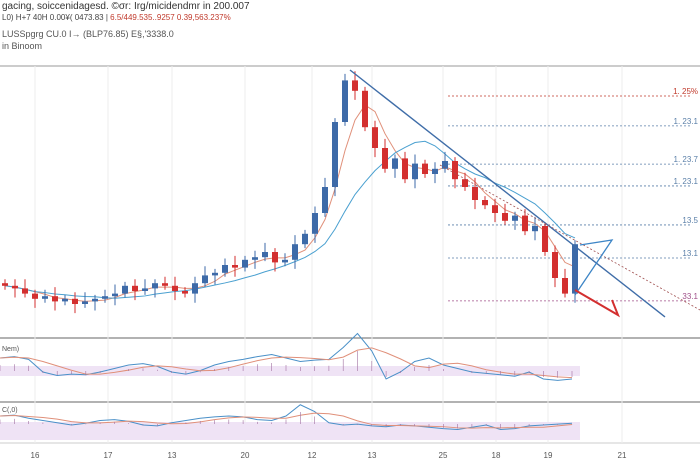  I want to click on indicator2-band, so click(290, 431).